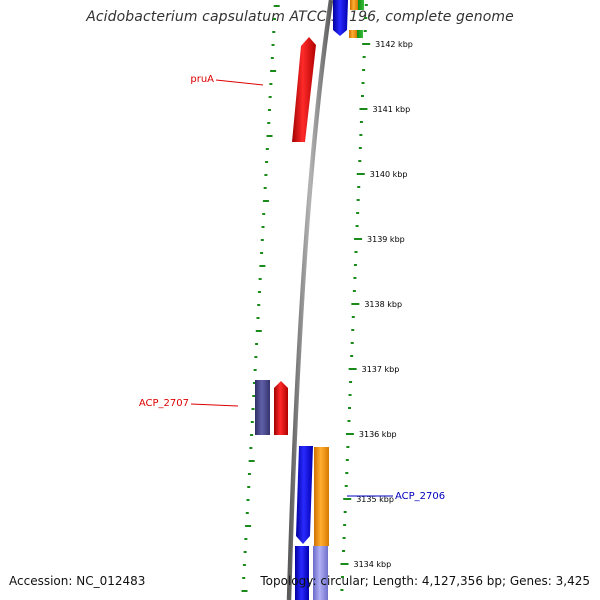 This screenshot has height=600, width=600. I want to click on prua-leader-line, so click(239, 82).